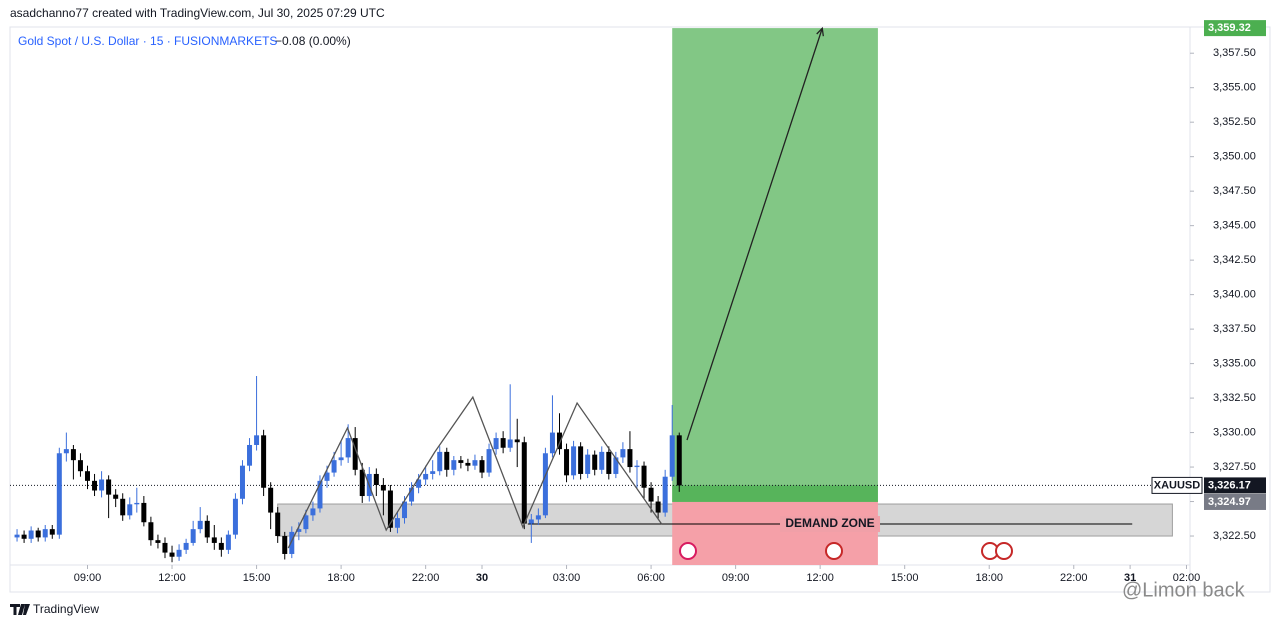 The image size is (1280, 633). I want to click on symbol-tag-bg, so click(1177, 485).